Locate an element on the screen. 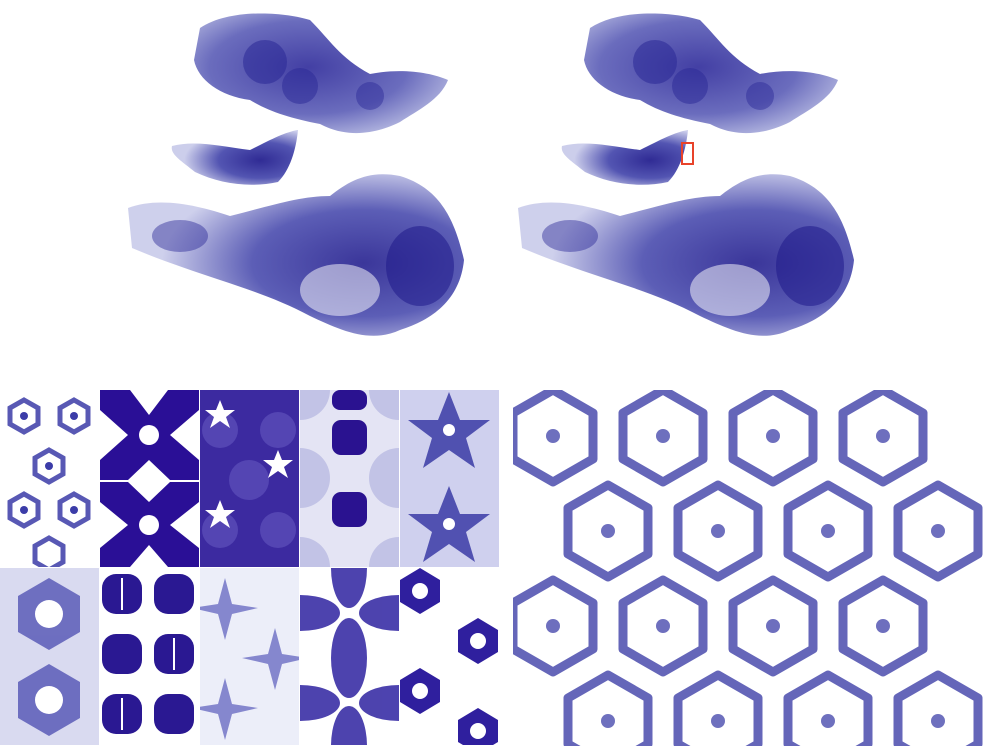 The height and width of the screenshot is (746, 1000). hex-ring-pattern is located at coordinates (49, 478).